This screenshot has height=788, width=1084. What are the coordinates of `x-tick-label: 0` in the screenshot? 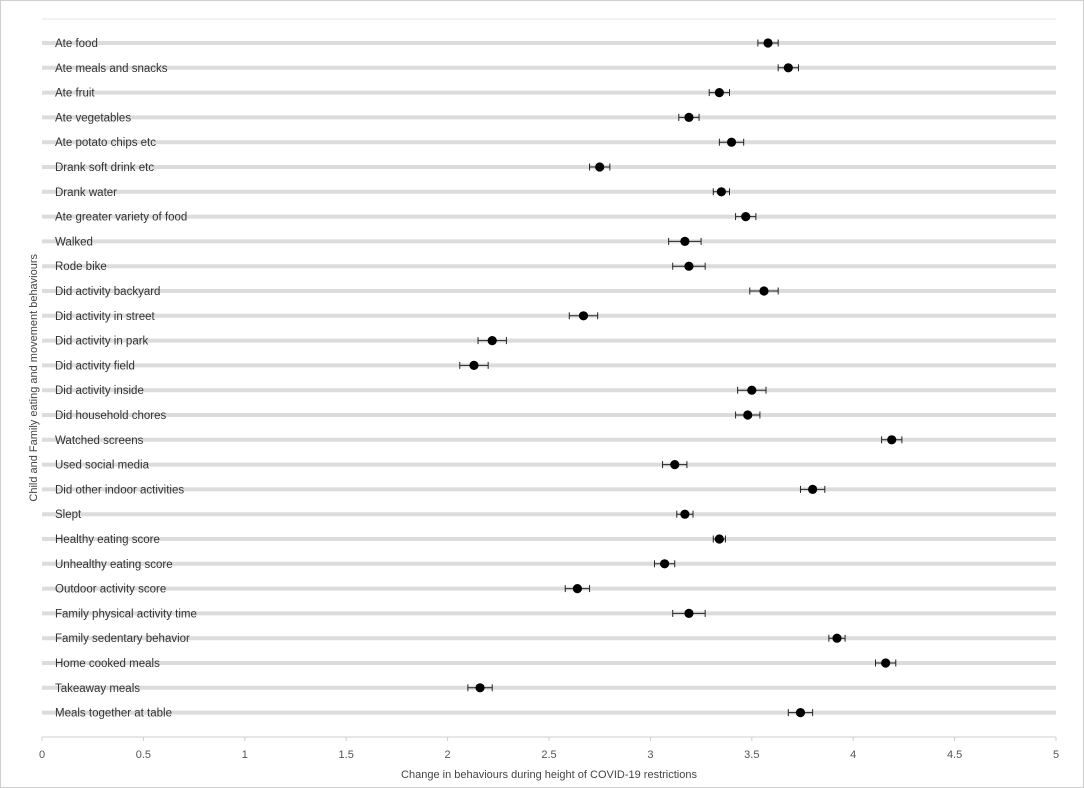 It's located at (42, 755).